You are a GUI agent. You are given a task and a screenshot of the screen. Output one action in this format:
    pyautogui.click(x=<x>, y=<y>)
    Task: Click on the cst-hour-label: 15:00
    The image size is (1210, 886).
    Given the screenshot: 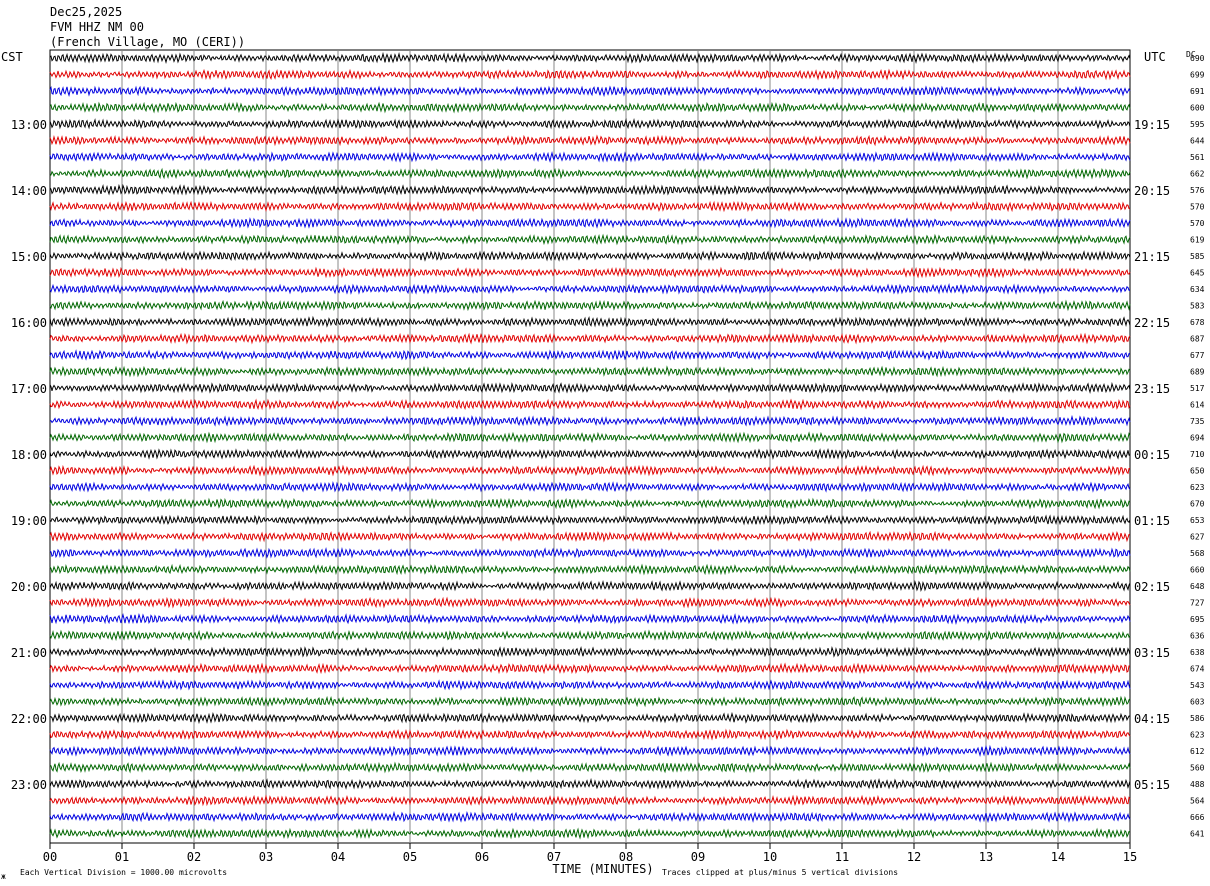 What is the action you would take?
    pyautogui.click(x=29, y=257)
    